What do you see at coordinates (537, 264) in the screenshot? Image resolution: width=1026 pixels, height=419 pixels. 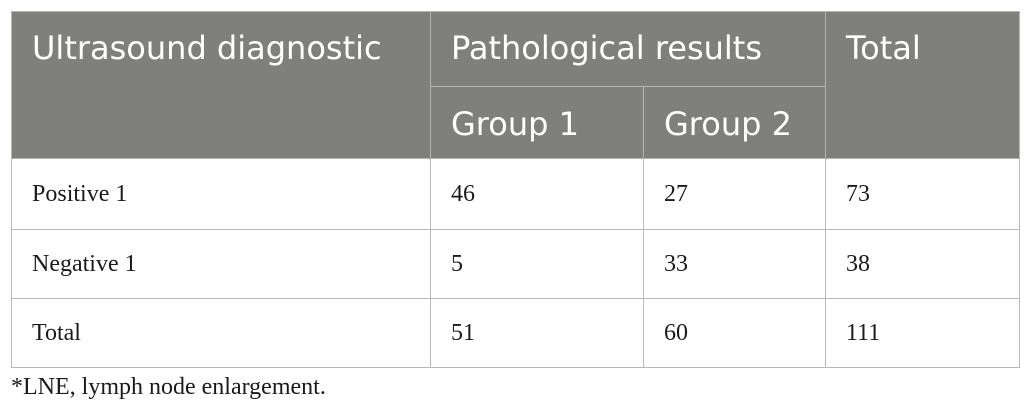 I see `cell-group-1: 5` at bounding box center [537, 264].